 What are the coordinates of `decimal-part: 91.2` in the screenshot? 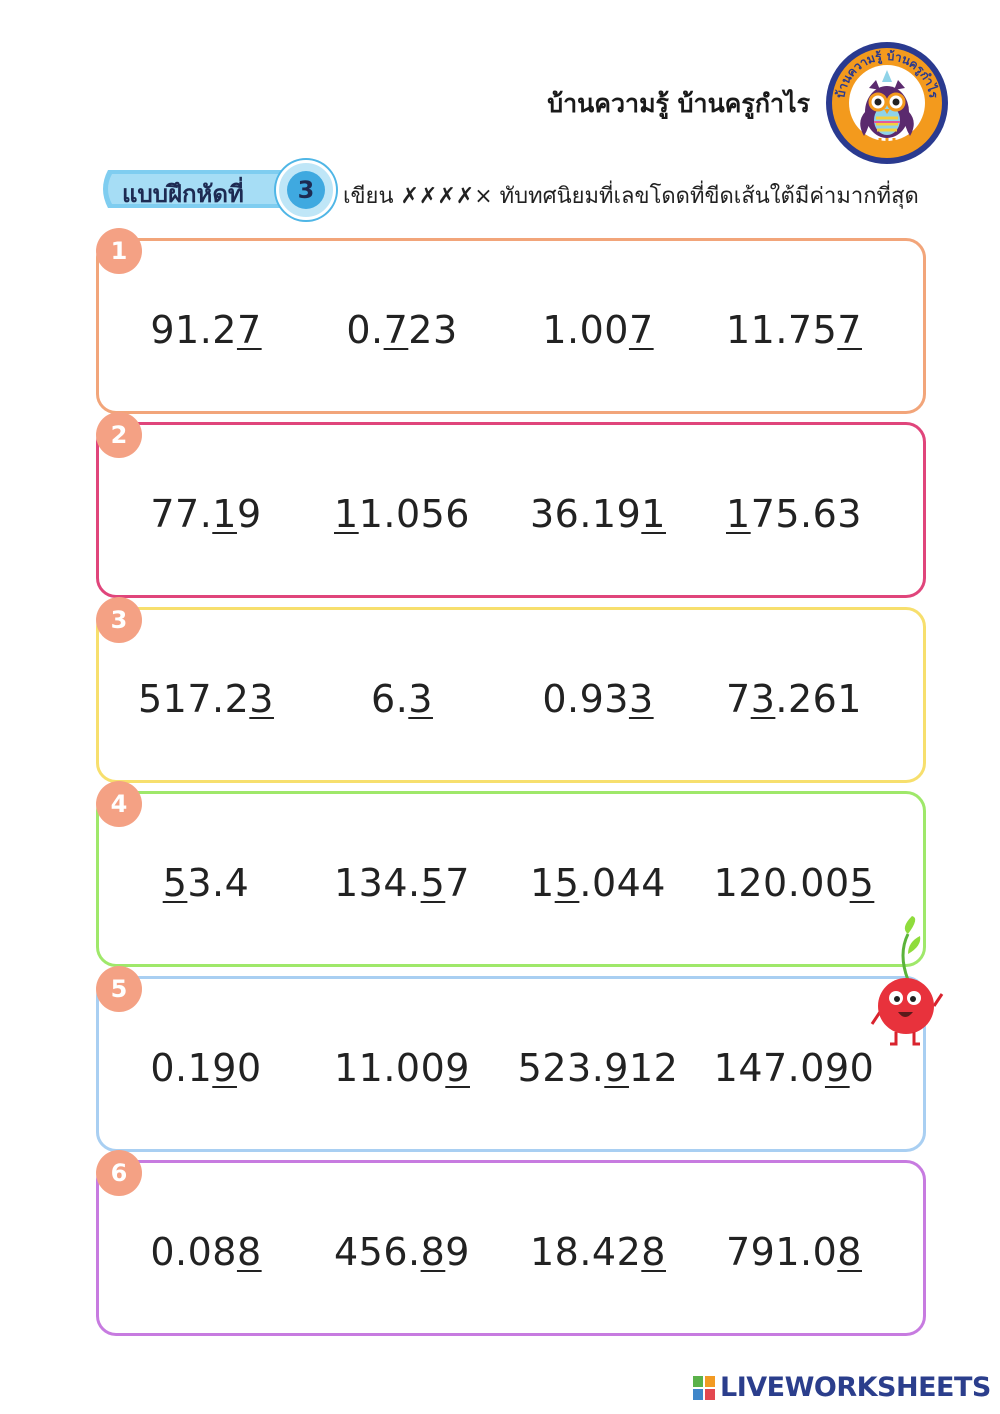 It's located at (193, 330).